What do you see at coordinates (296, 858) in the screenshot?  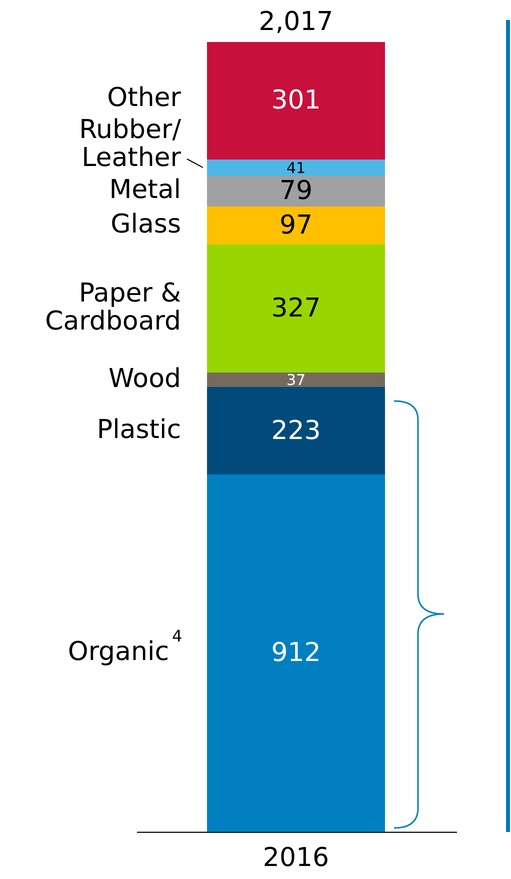 I see `x-tick-label: 2016` at bounding box center [296, 858].